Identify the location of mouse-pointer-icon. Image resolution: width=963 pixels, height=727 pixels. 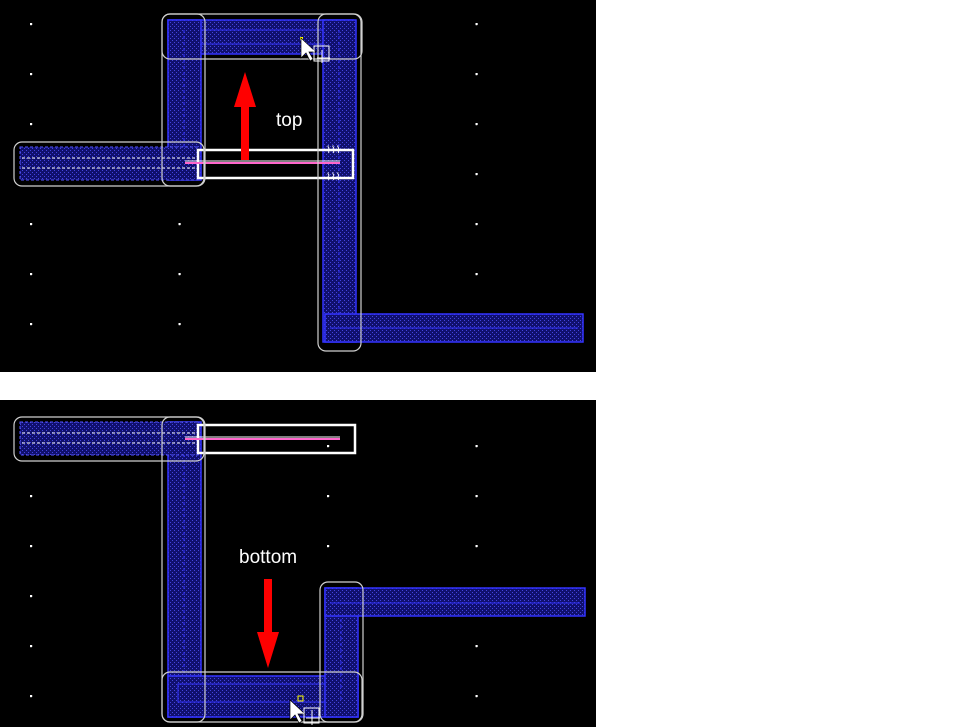
(308, 49).